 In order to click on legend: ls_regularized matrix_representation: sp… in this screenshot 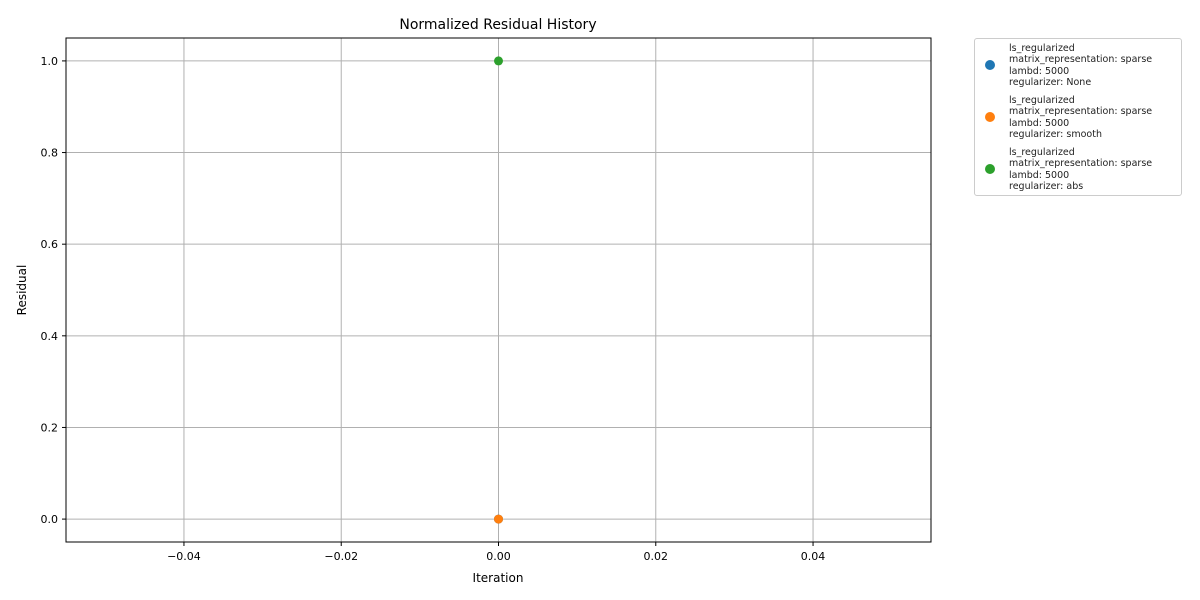, I will do `click(1078, 117)`.